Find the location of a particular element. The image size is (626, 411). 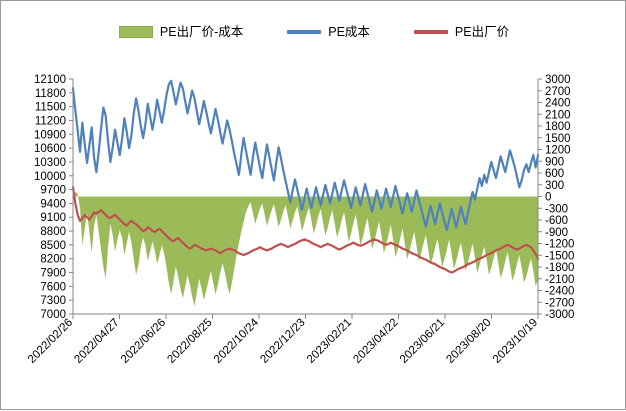

right-axis-tick-label: -2400 is located at coordinates (559, 292).